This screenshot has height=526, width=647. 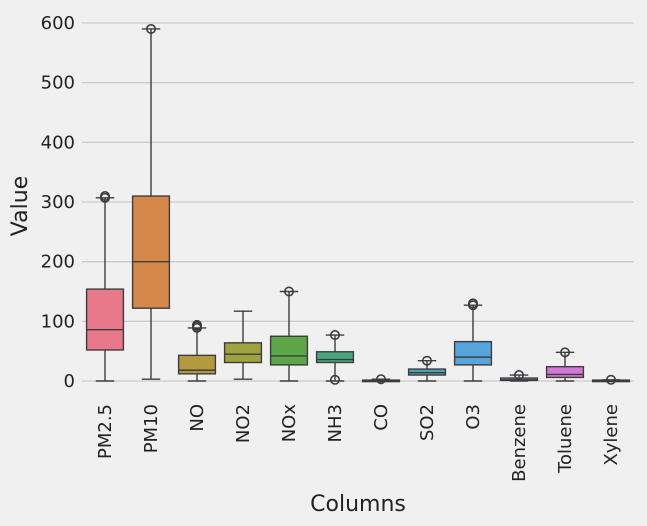 I want to click on iqr-box-nox, so click(x=289, y=350).